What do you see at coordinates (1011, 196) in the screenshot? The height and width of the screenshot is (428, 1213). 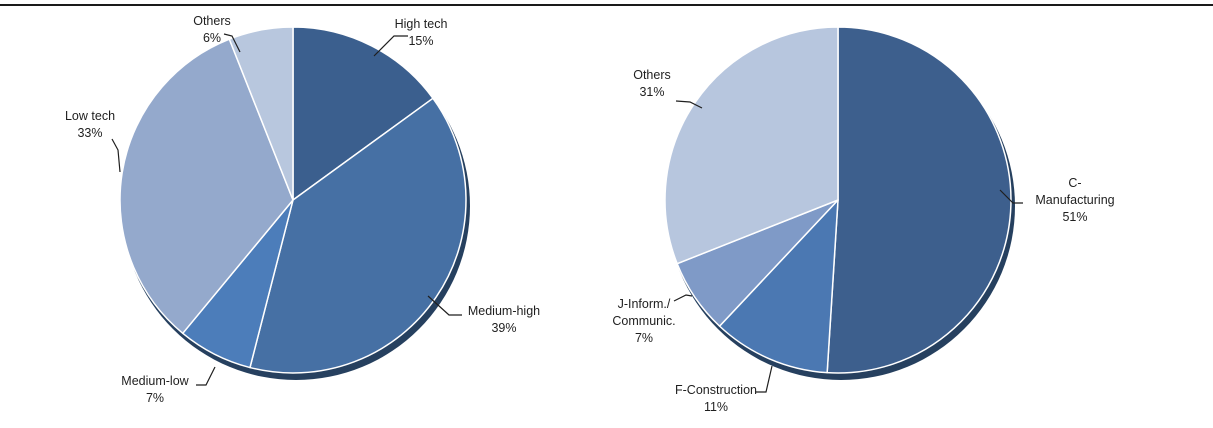 I see `leader-line-c-manufacturing` at bounding box center [1011, 196].